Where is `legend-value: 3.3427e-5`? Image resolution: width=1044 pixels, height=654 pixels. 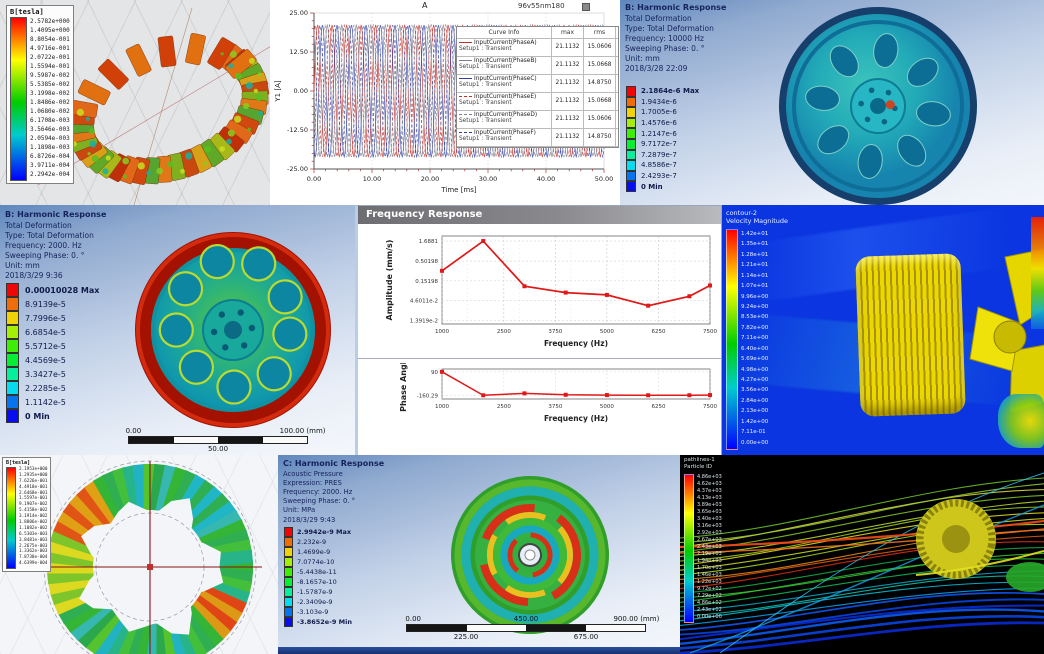 legend-value: 3.3427e-5 is located at coordinates (45, 374).